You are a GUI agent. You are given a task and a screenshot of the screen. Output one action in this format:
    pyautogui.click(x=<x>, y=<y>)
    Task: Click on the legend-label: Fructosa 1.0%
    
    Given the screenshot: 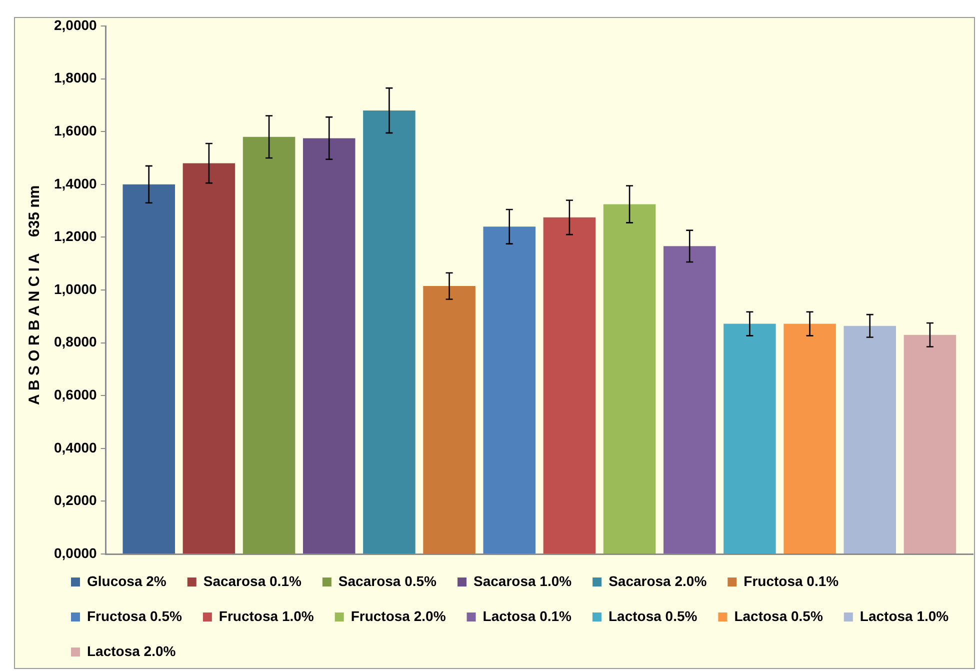 What is the action you would take?
    pyautogui.click(x=266, y=616)
    